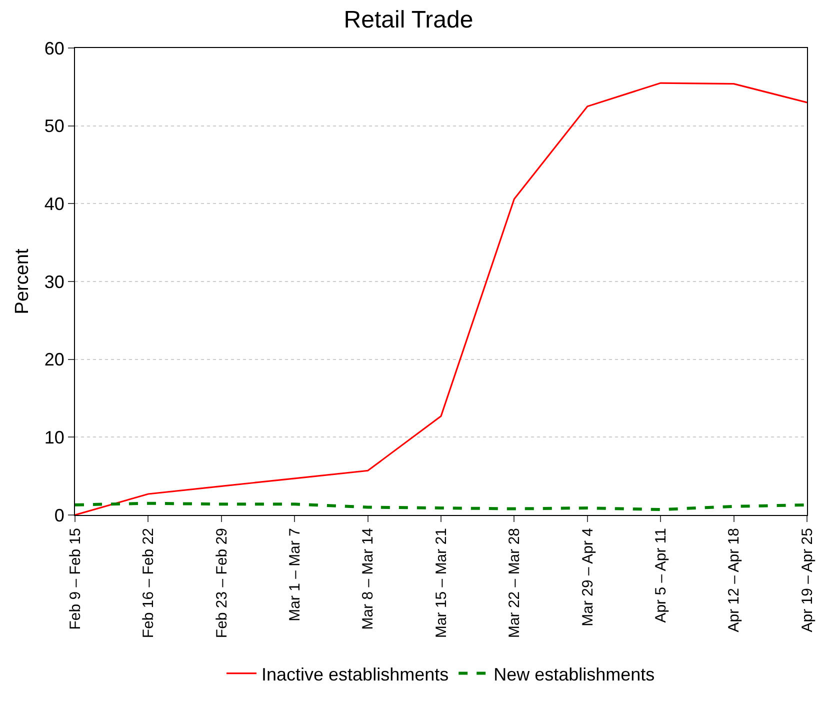  Describe the element at coordinates (515, 583) in the screenshot. I see `x-tick-label: Mar 22 – Mar 28` at that location.